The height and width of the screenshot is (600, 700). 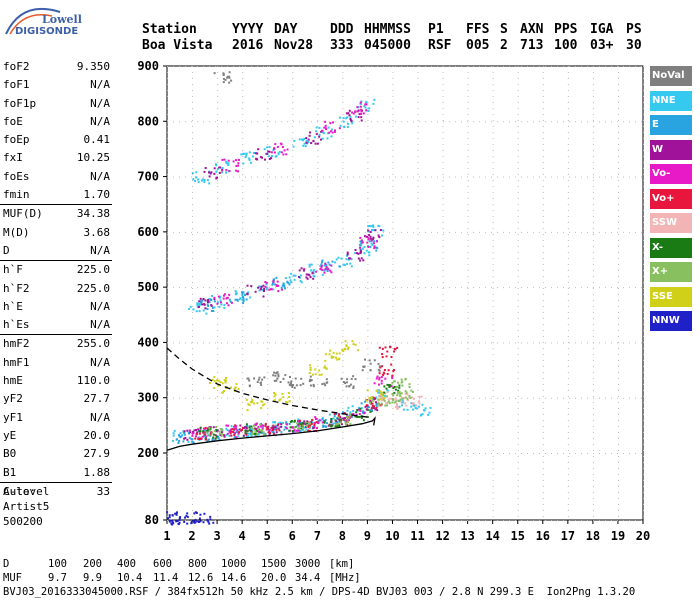 I want to click on series-ssw-point, so click(x=396, y=403).